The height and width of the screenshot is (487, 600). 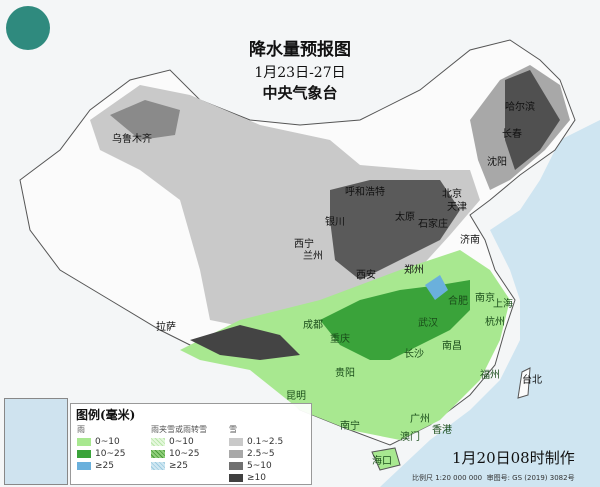 What do you see at coordinates (245, 342) in the screenshot?
I see `mixed-area` at bounding box center [245, 342].